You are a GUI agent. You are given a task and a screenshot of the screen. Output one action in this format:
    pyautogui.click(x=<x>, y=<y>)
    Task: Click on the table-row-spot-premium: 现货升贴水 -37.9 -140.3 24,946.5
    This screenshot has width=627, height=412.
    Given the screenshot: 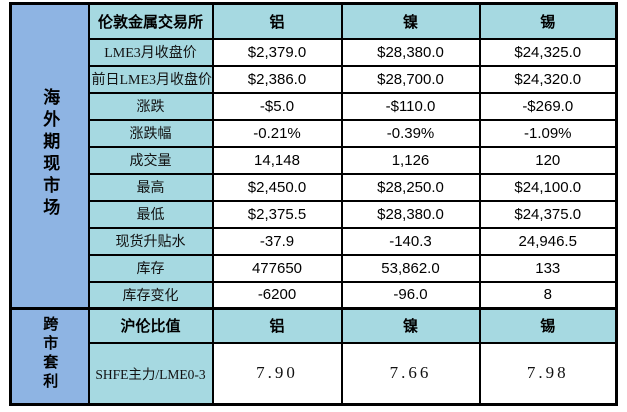 What is the action you would take?
    pyautogui.click(x=314, y=241)
    